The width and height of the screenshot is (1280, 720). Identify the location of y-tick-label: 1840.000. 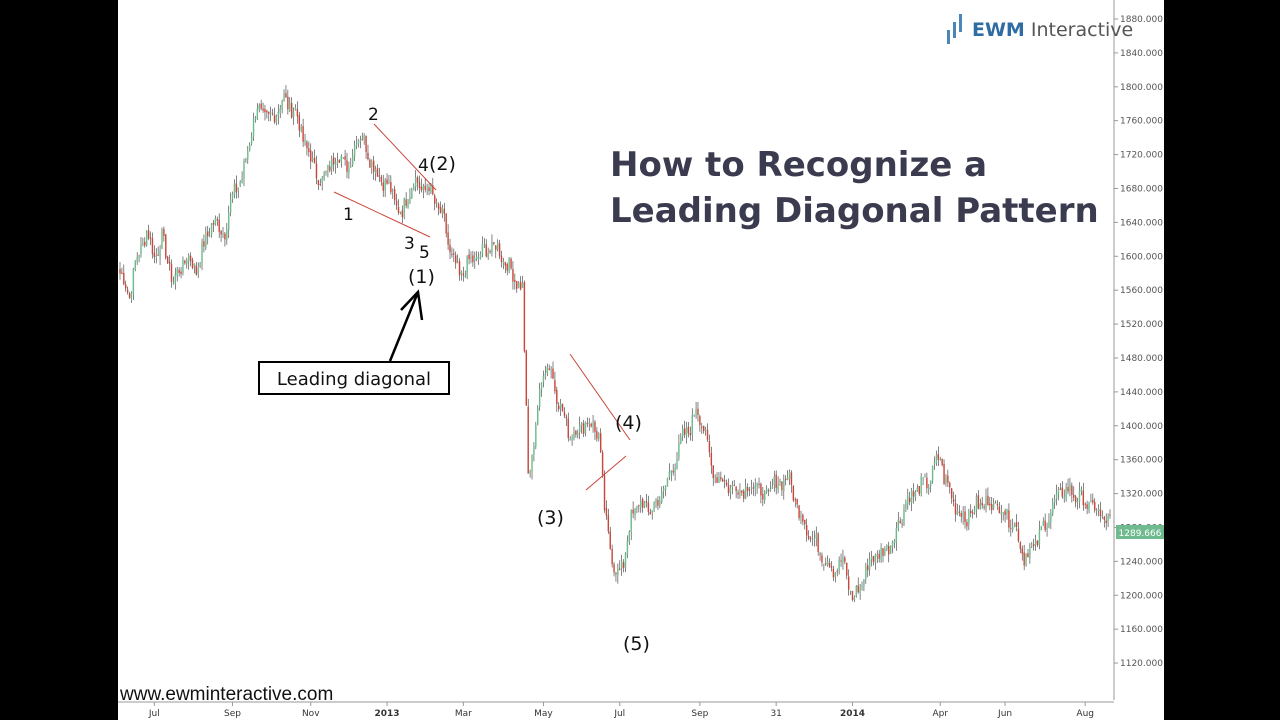
(1141, 54).